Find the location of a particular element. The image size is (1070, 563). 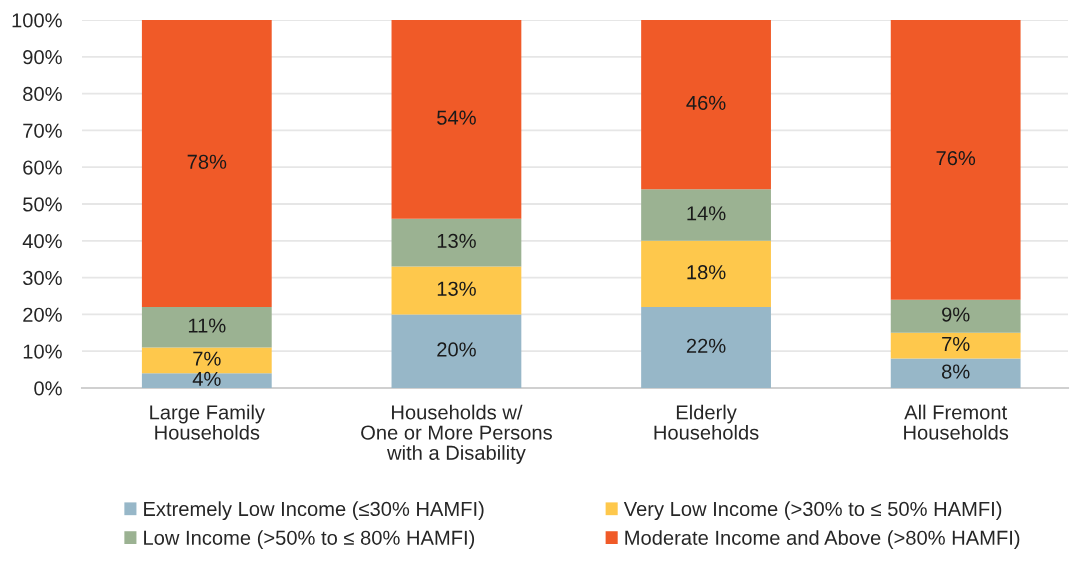

data-label: 4% is located at coordinates (206, 378).